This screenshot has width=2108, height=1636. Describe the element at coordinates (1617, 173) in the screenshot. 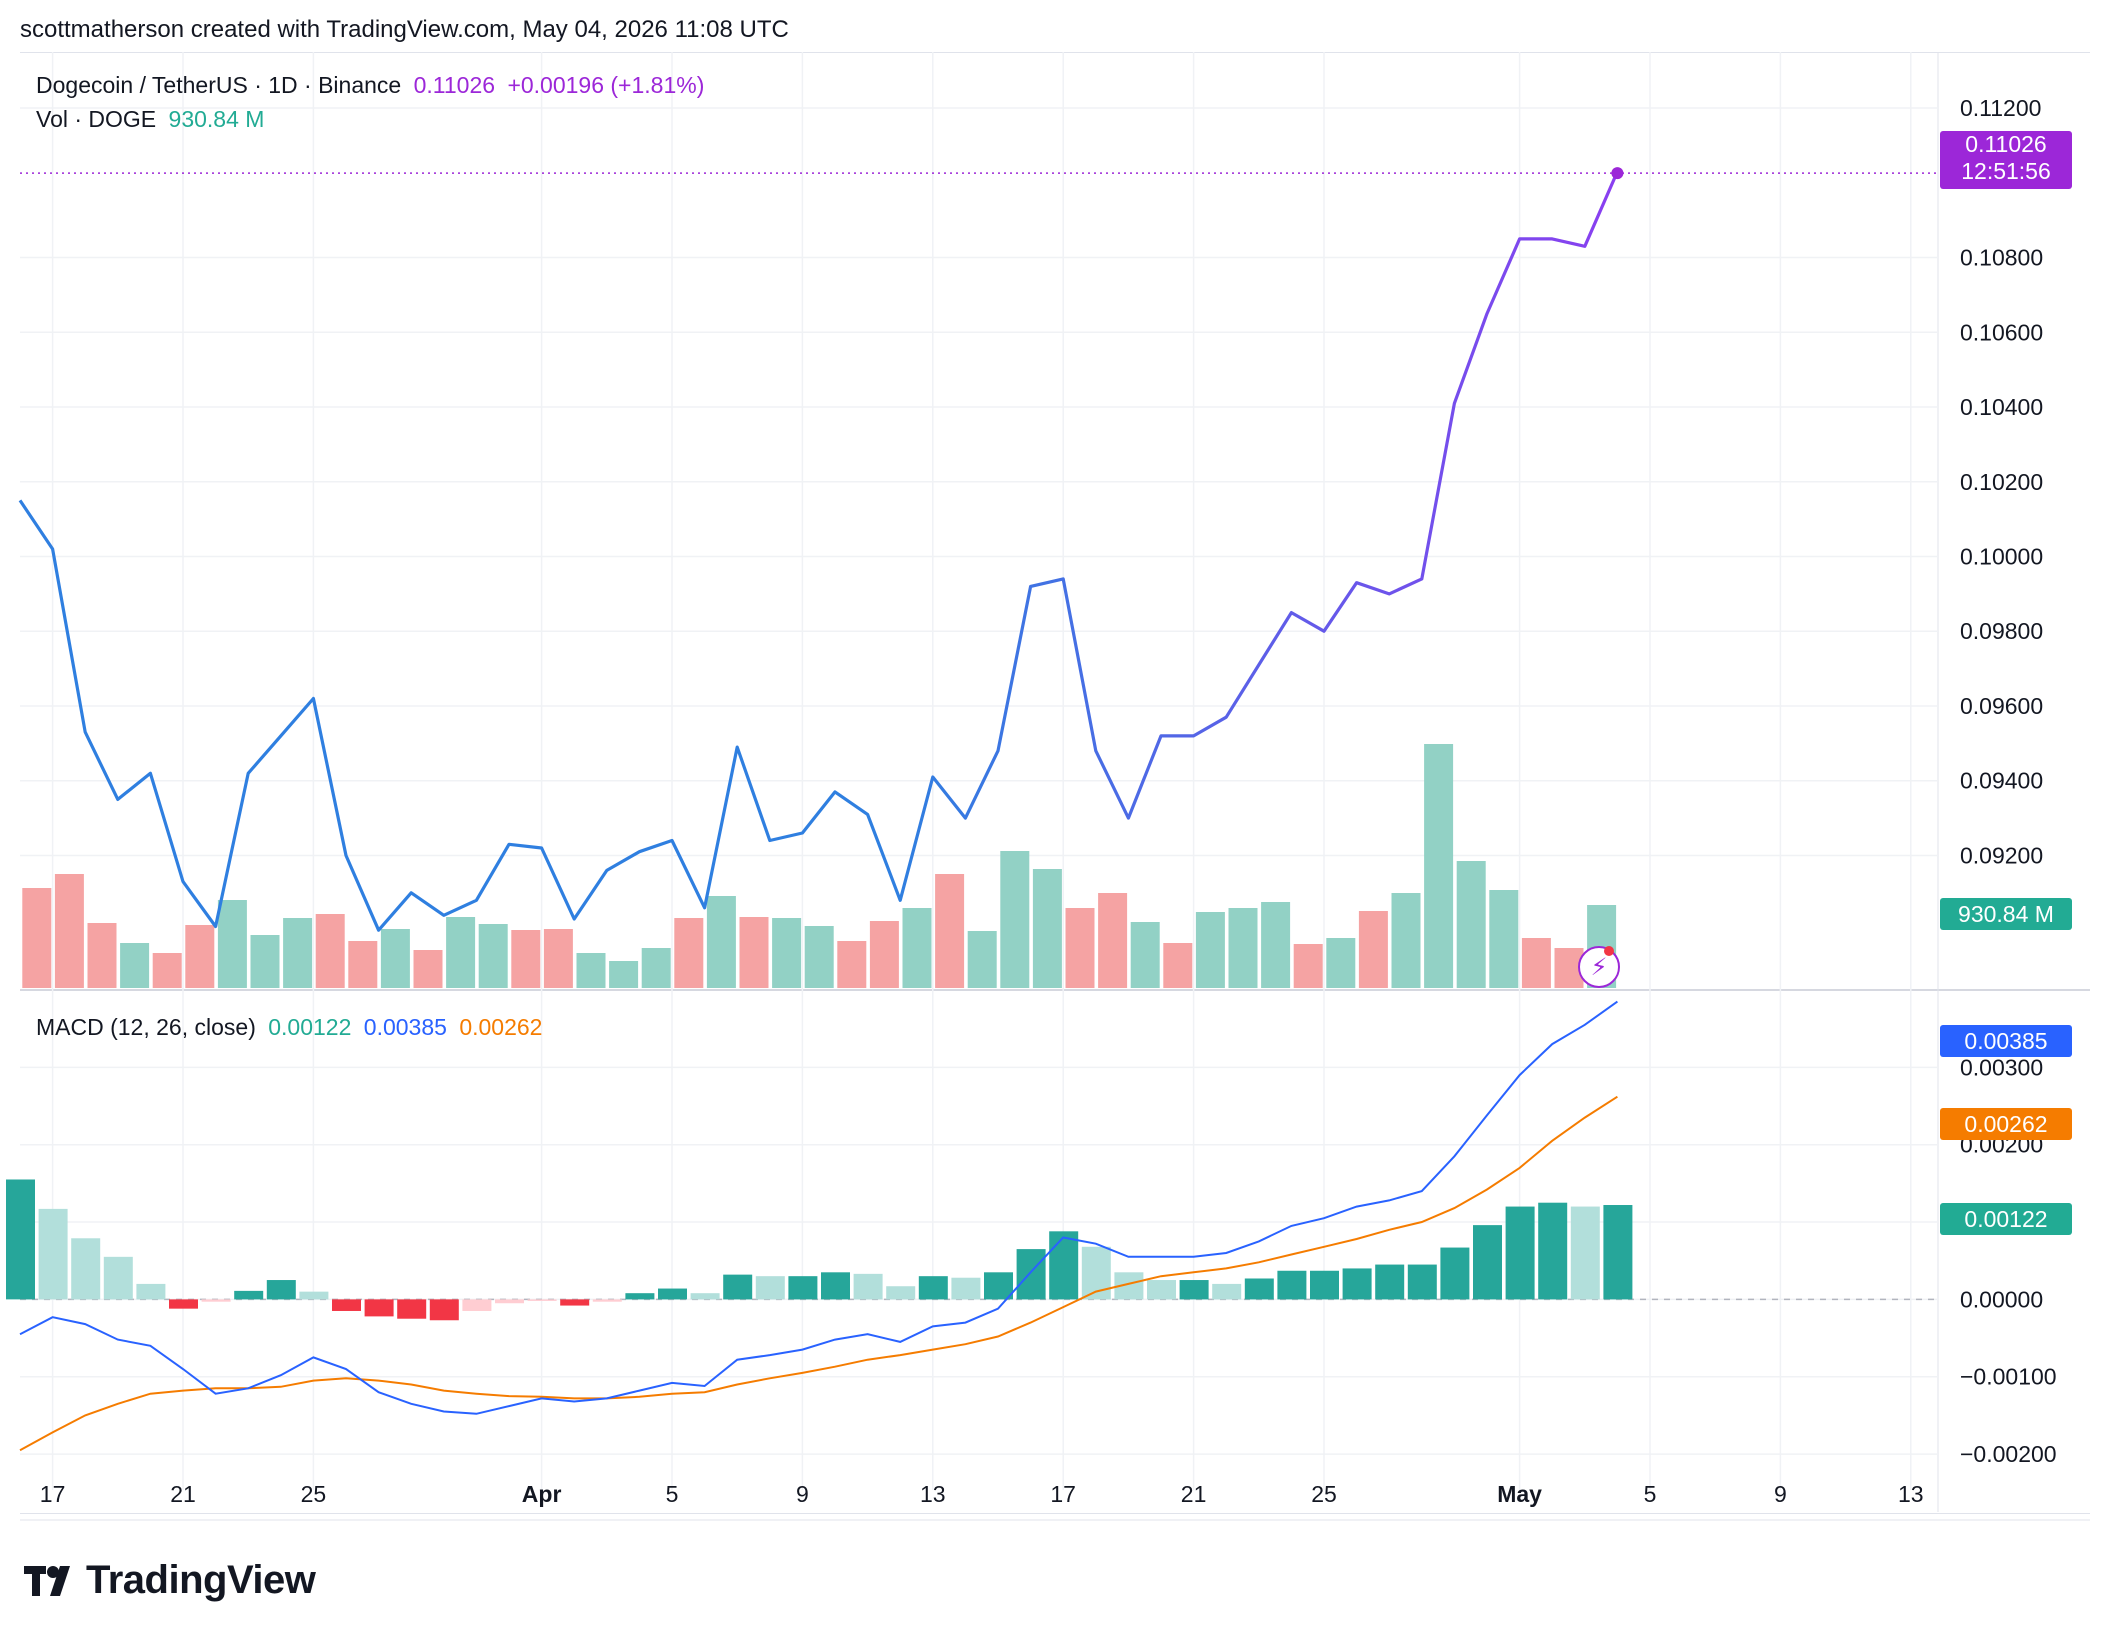

I see `last-price-marker` at that location.